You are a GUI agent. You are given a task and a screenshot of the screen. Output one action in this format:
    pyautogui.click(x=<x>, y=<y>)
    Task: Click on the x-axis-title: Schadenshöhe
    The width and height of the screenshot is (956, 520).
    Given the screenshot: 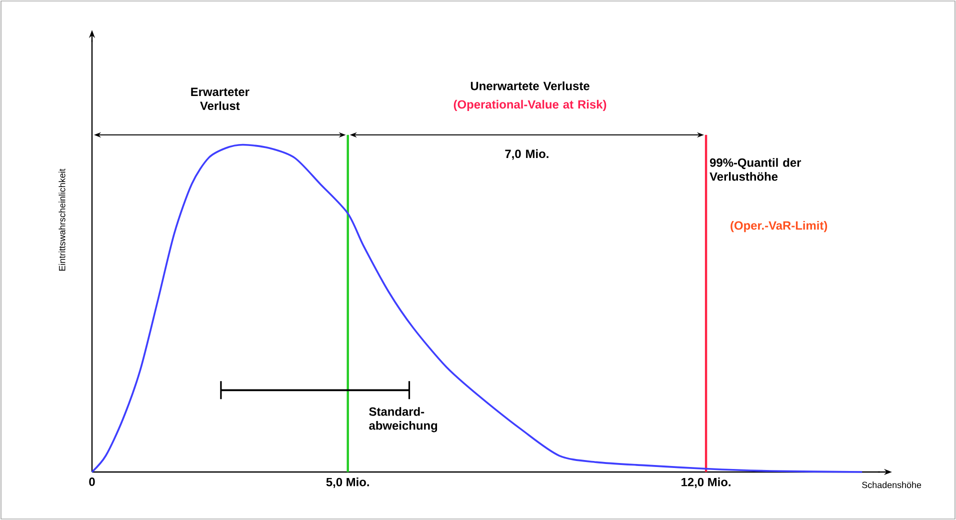 What is the action you would take?
    pyautogui.click(x=892, y=485)
    